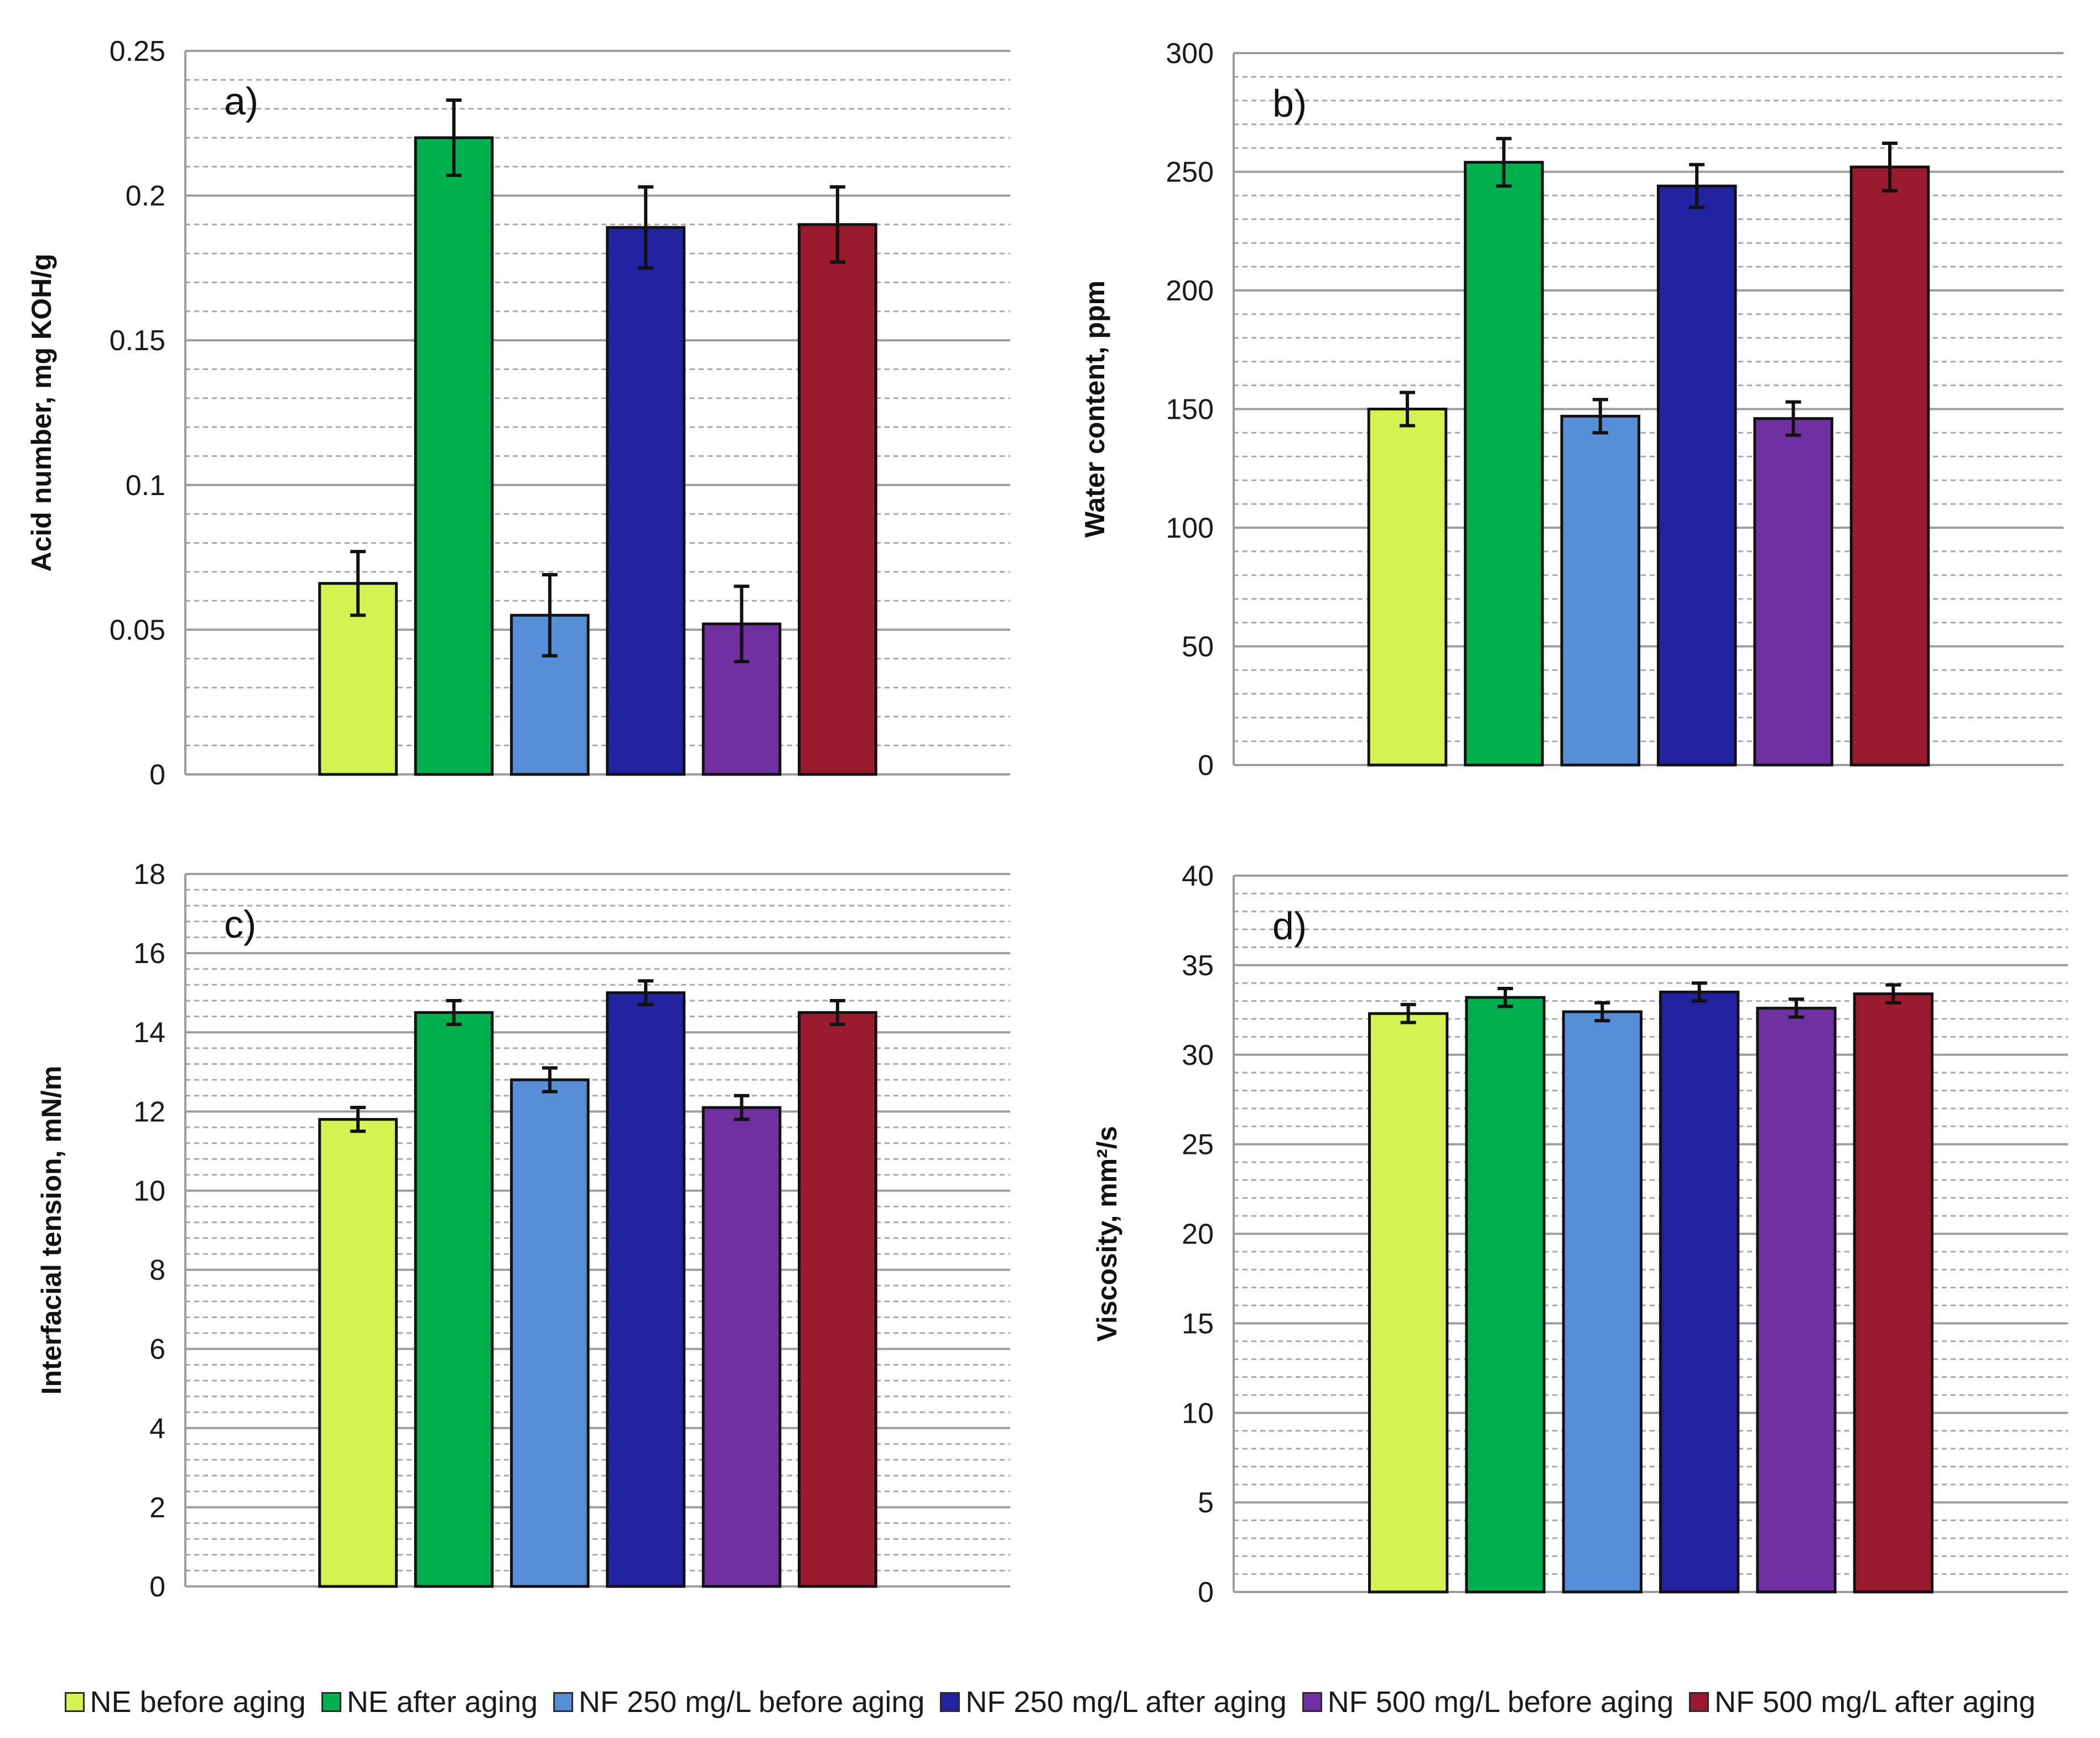  I want to click on y-tick-label: 0.2, so click(145, 196).